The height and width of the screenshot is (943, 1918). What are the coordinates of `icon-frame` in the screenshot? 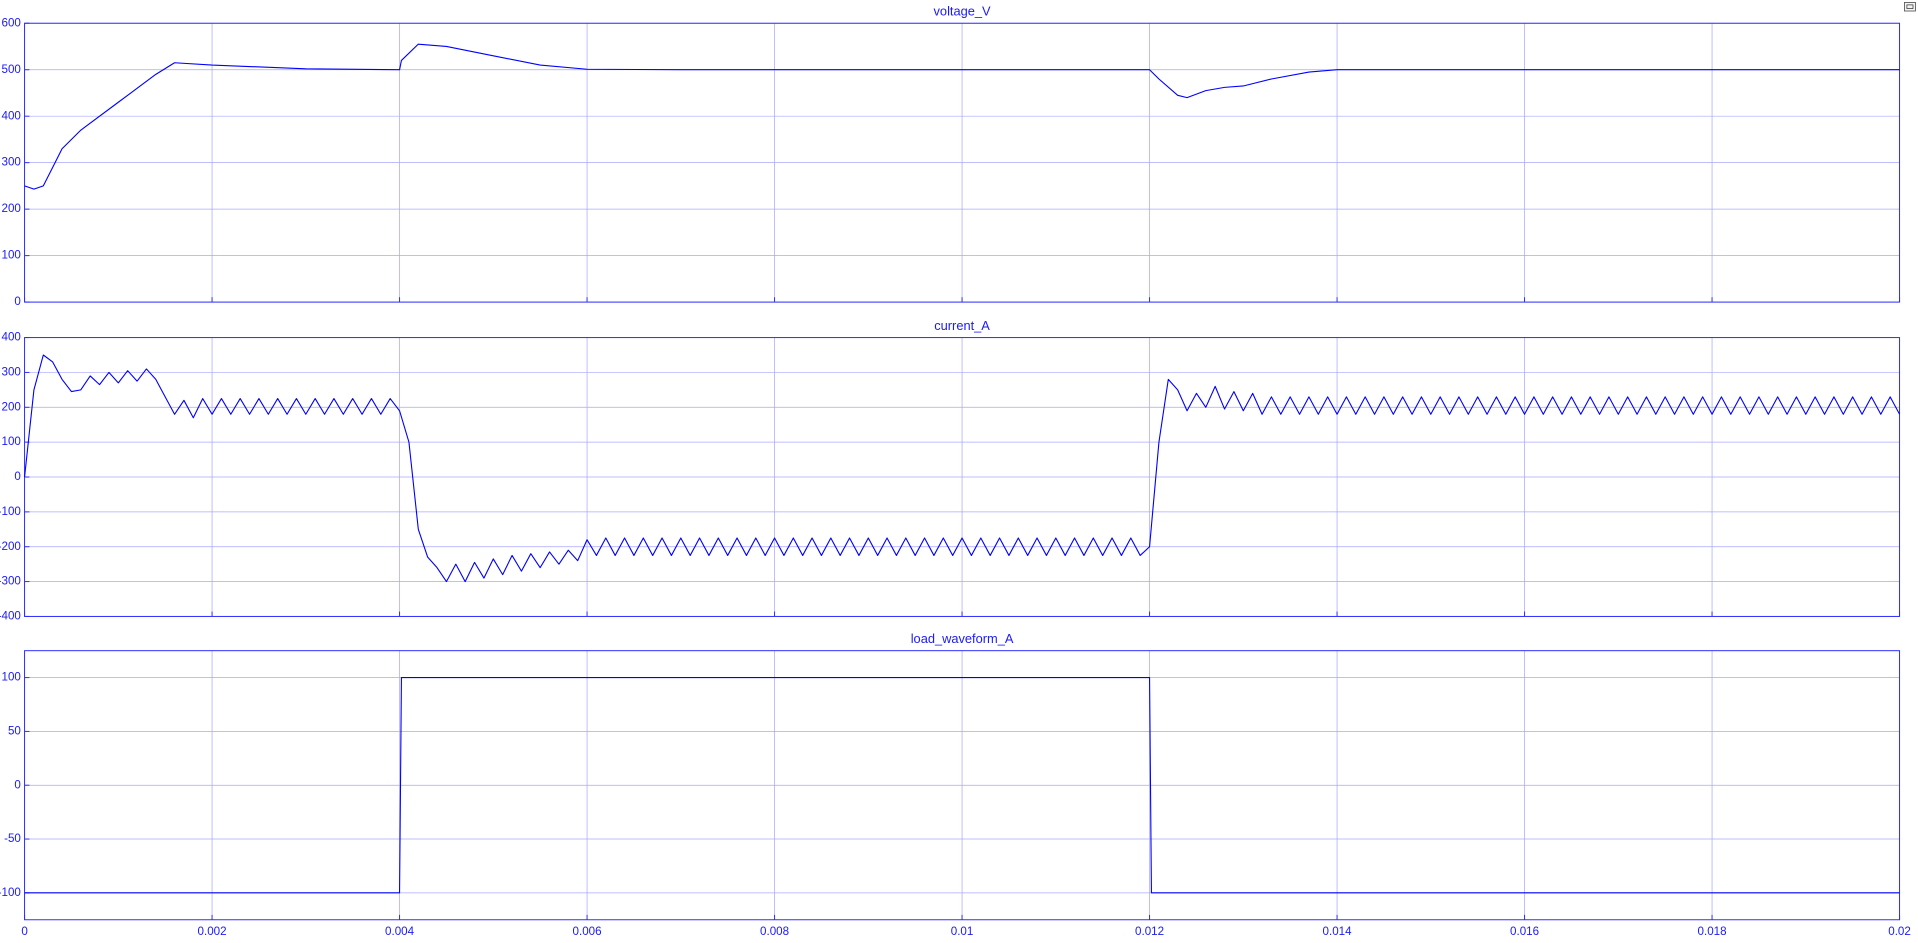 It's located at (1910, 7).